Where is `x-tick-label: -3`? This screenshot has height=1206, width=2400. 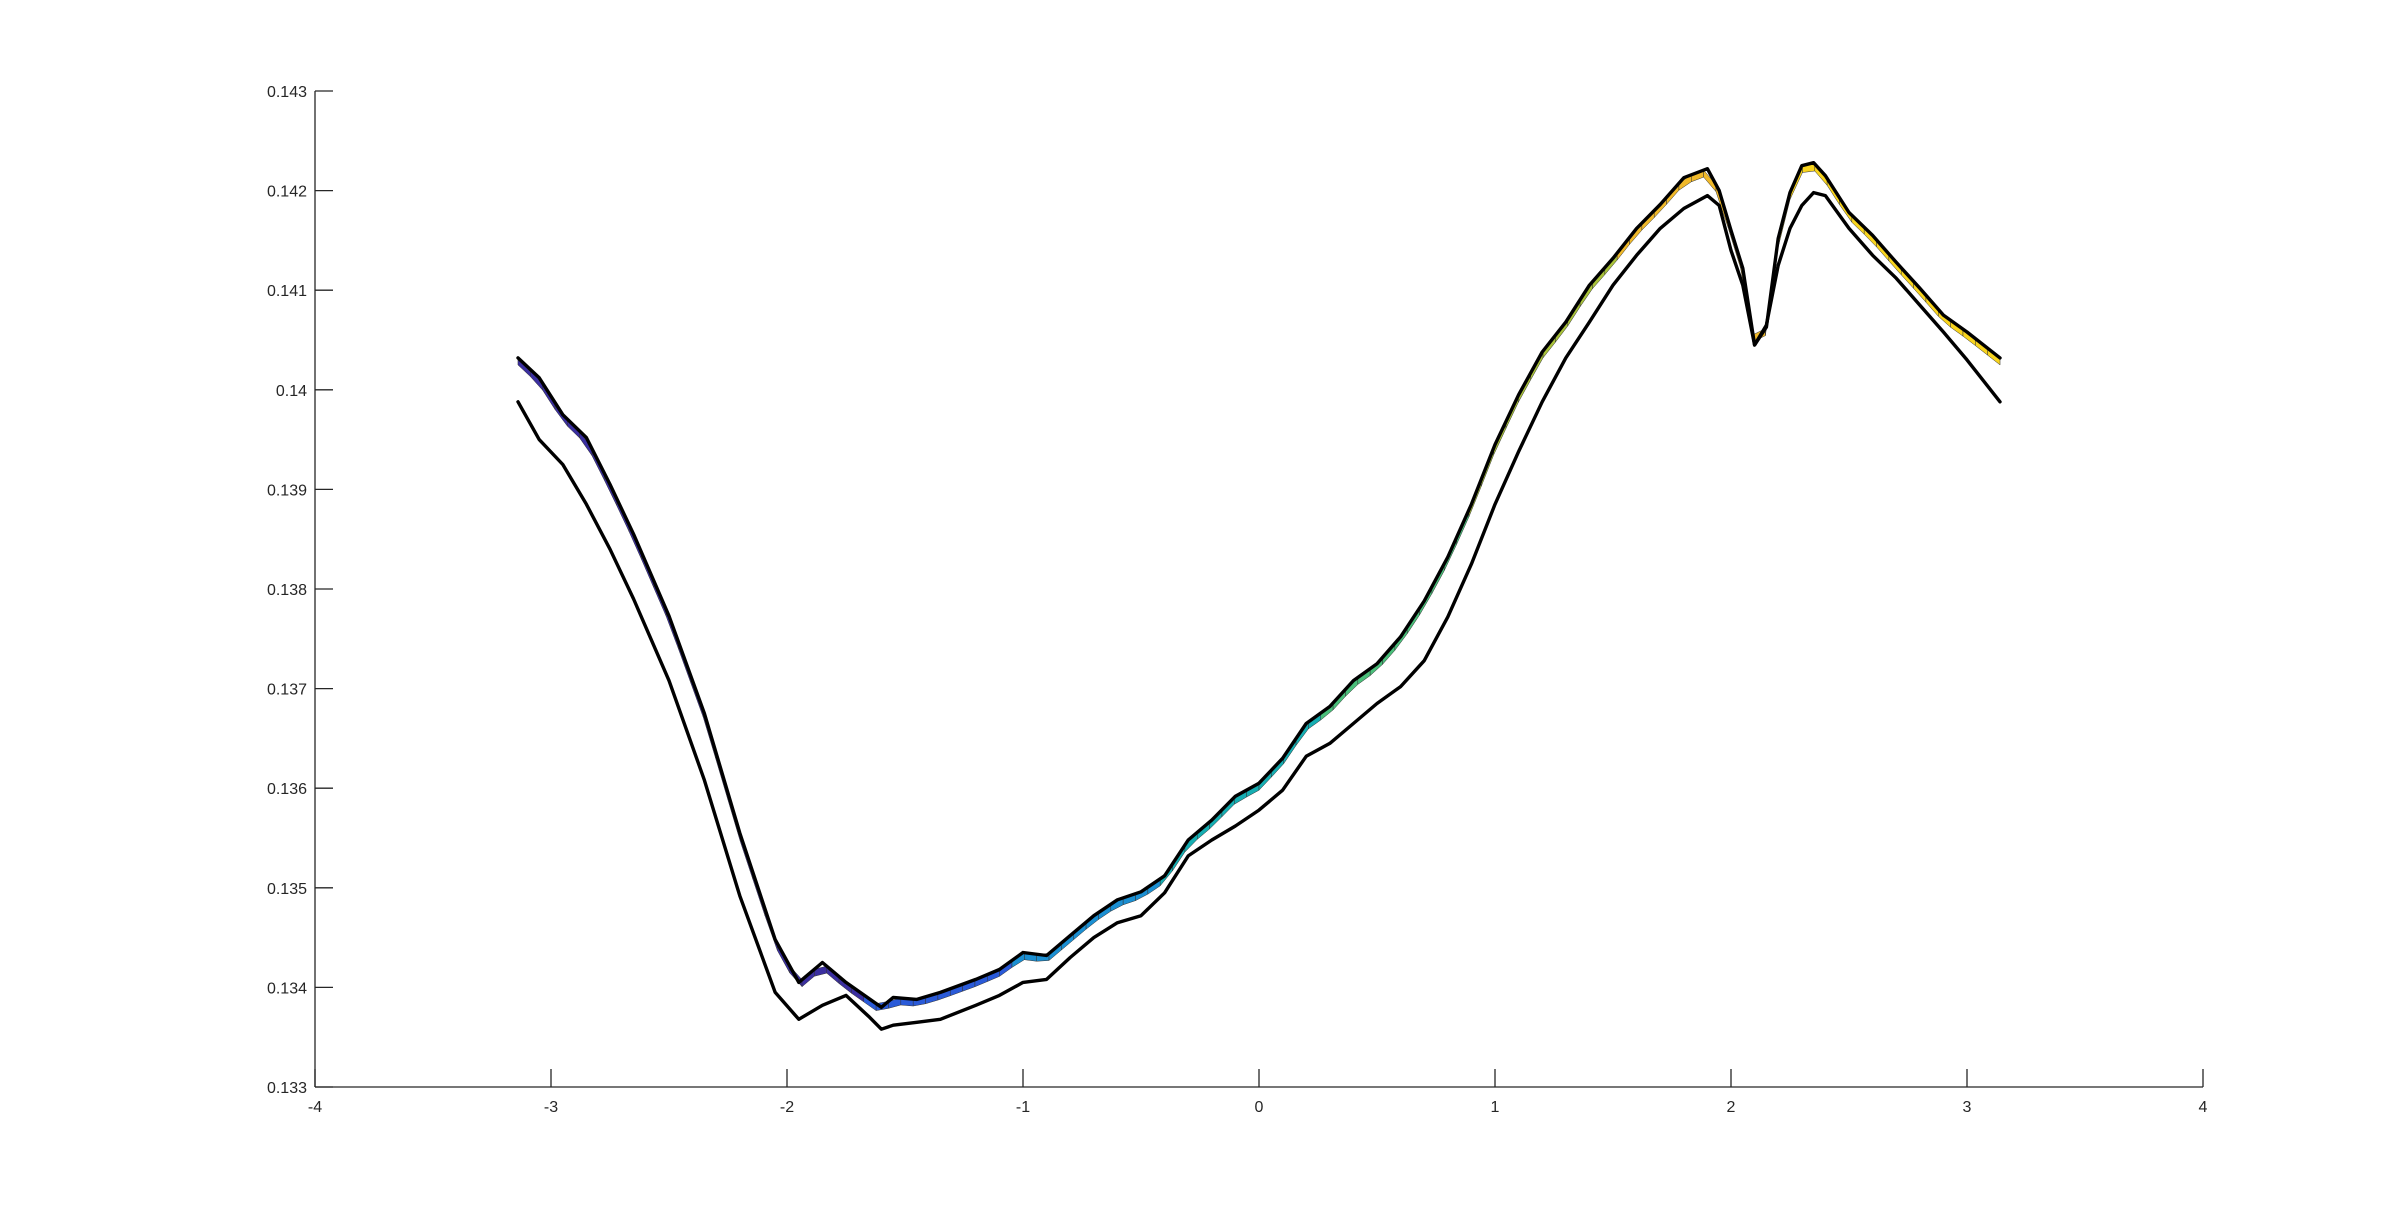 x-tick-label: -3 is located at coordinates (551, 1107).